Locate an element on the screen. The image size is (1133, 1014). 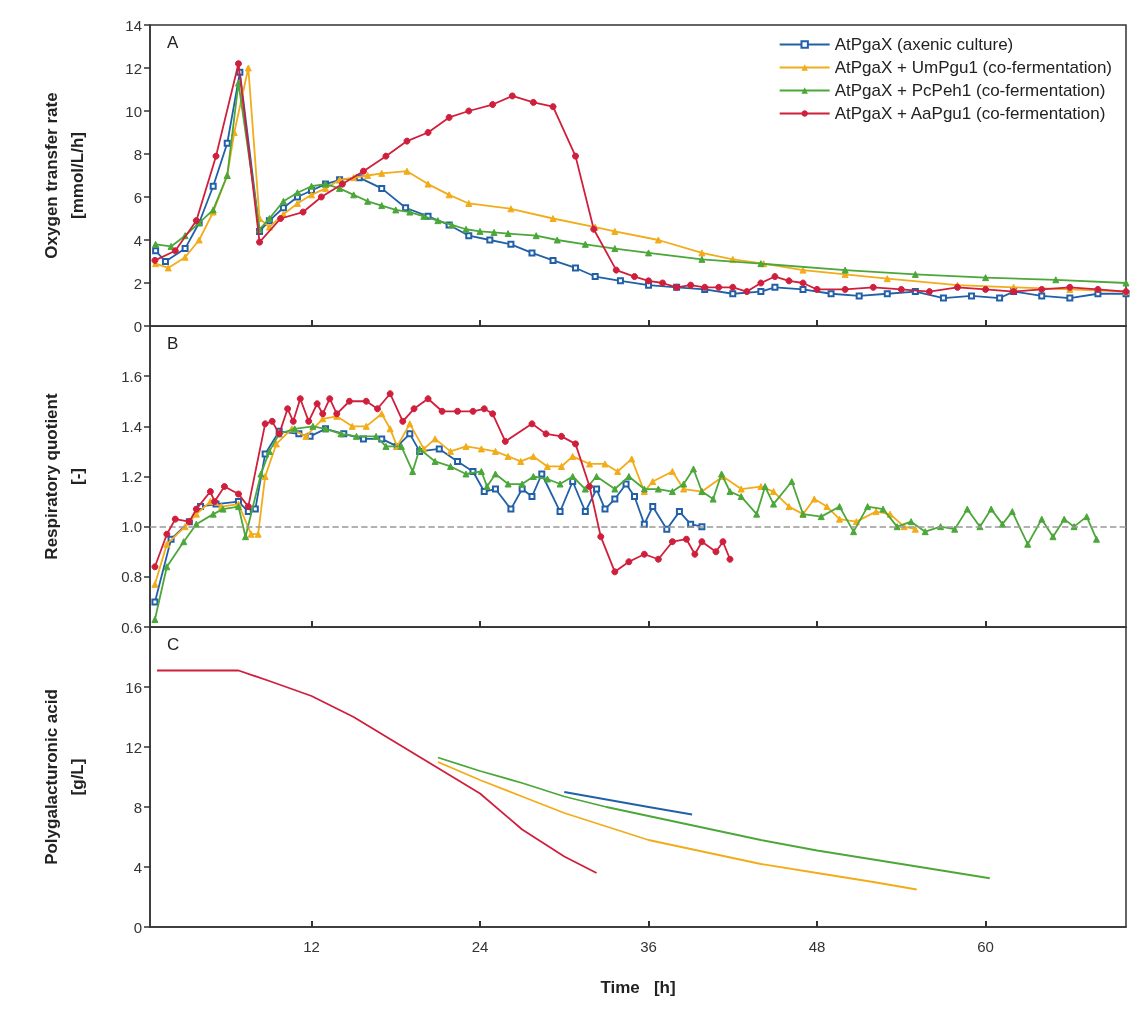
y-tick-label: 1.2 is located at coordinates (131, 476).